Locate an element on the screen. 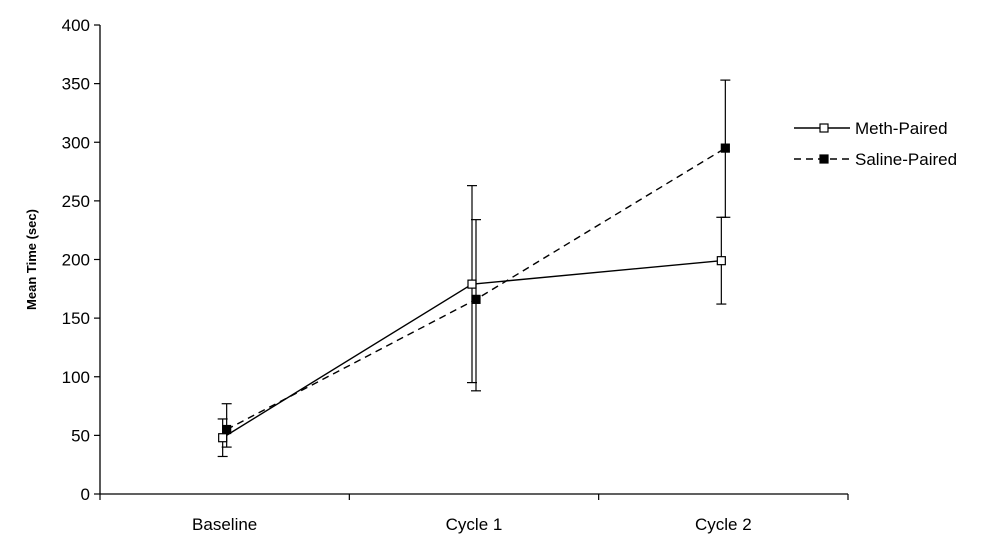  y-tick-label: 0 is located at coordinates (85, 494).